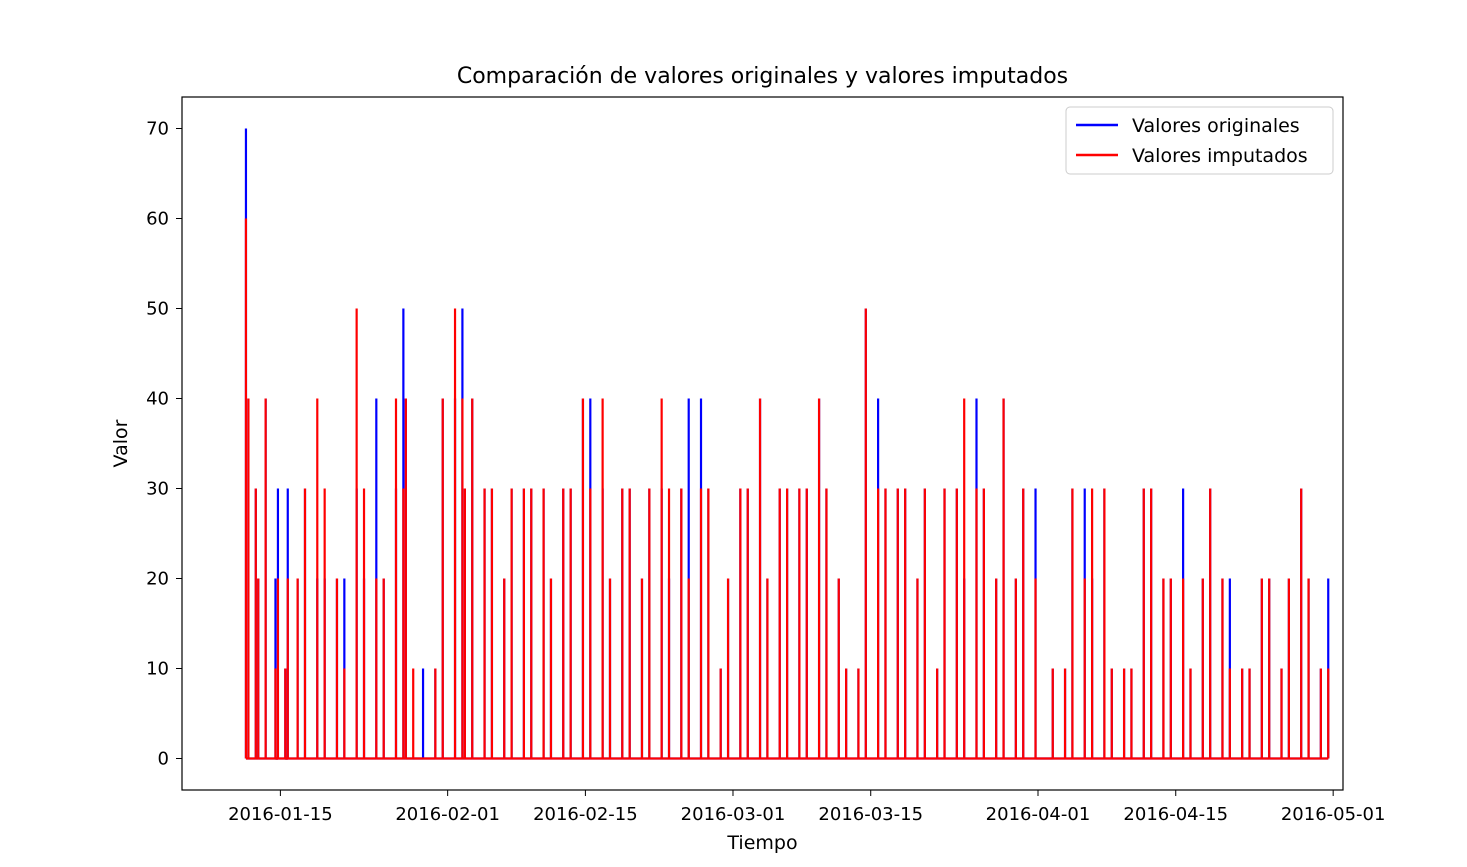 The image size is (1467, 867). Describe the element at coordinates (761, 843) in the screenshot. I see `x-axis-label: Tiempo` at that location.